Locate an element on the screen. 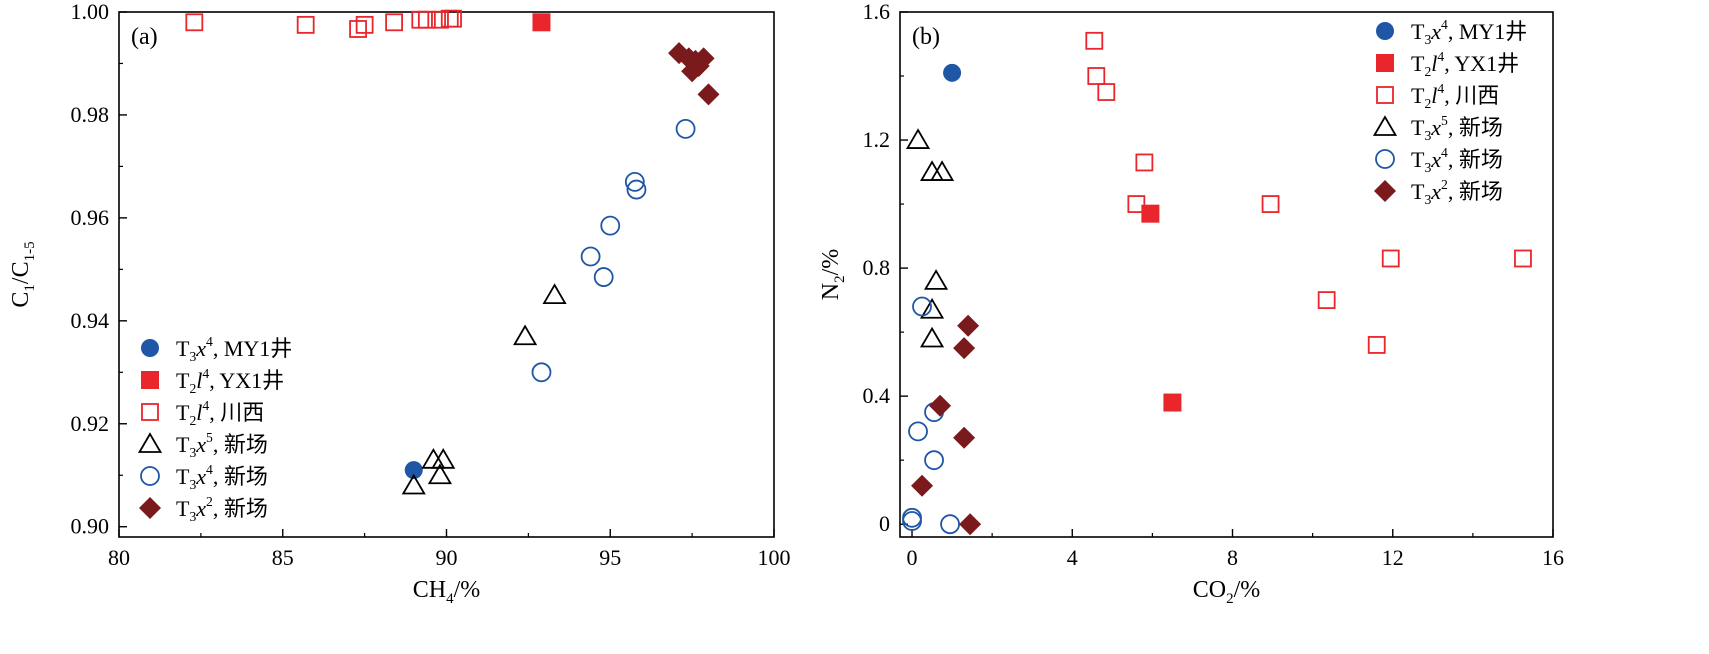 The width and height of the screenshot is (1709, 654). legend-label-sup: 2 is located at coordinates (1444, 184).